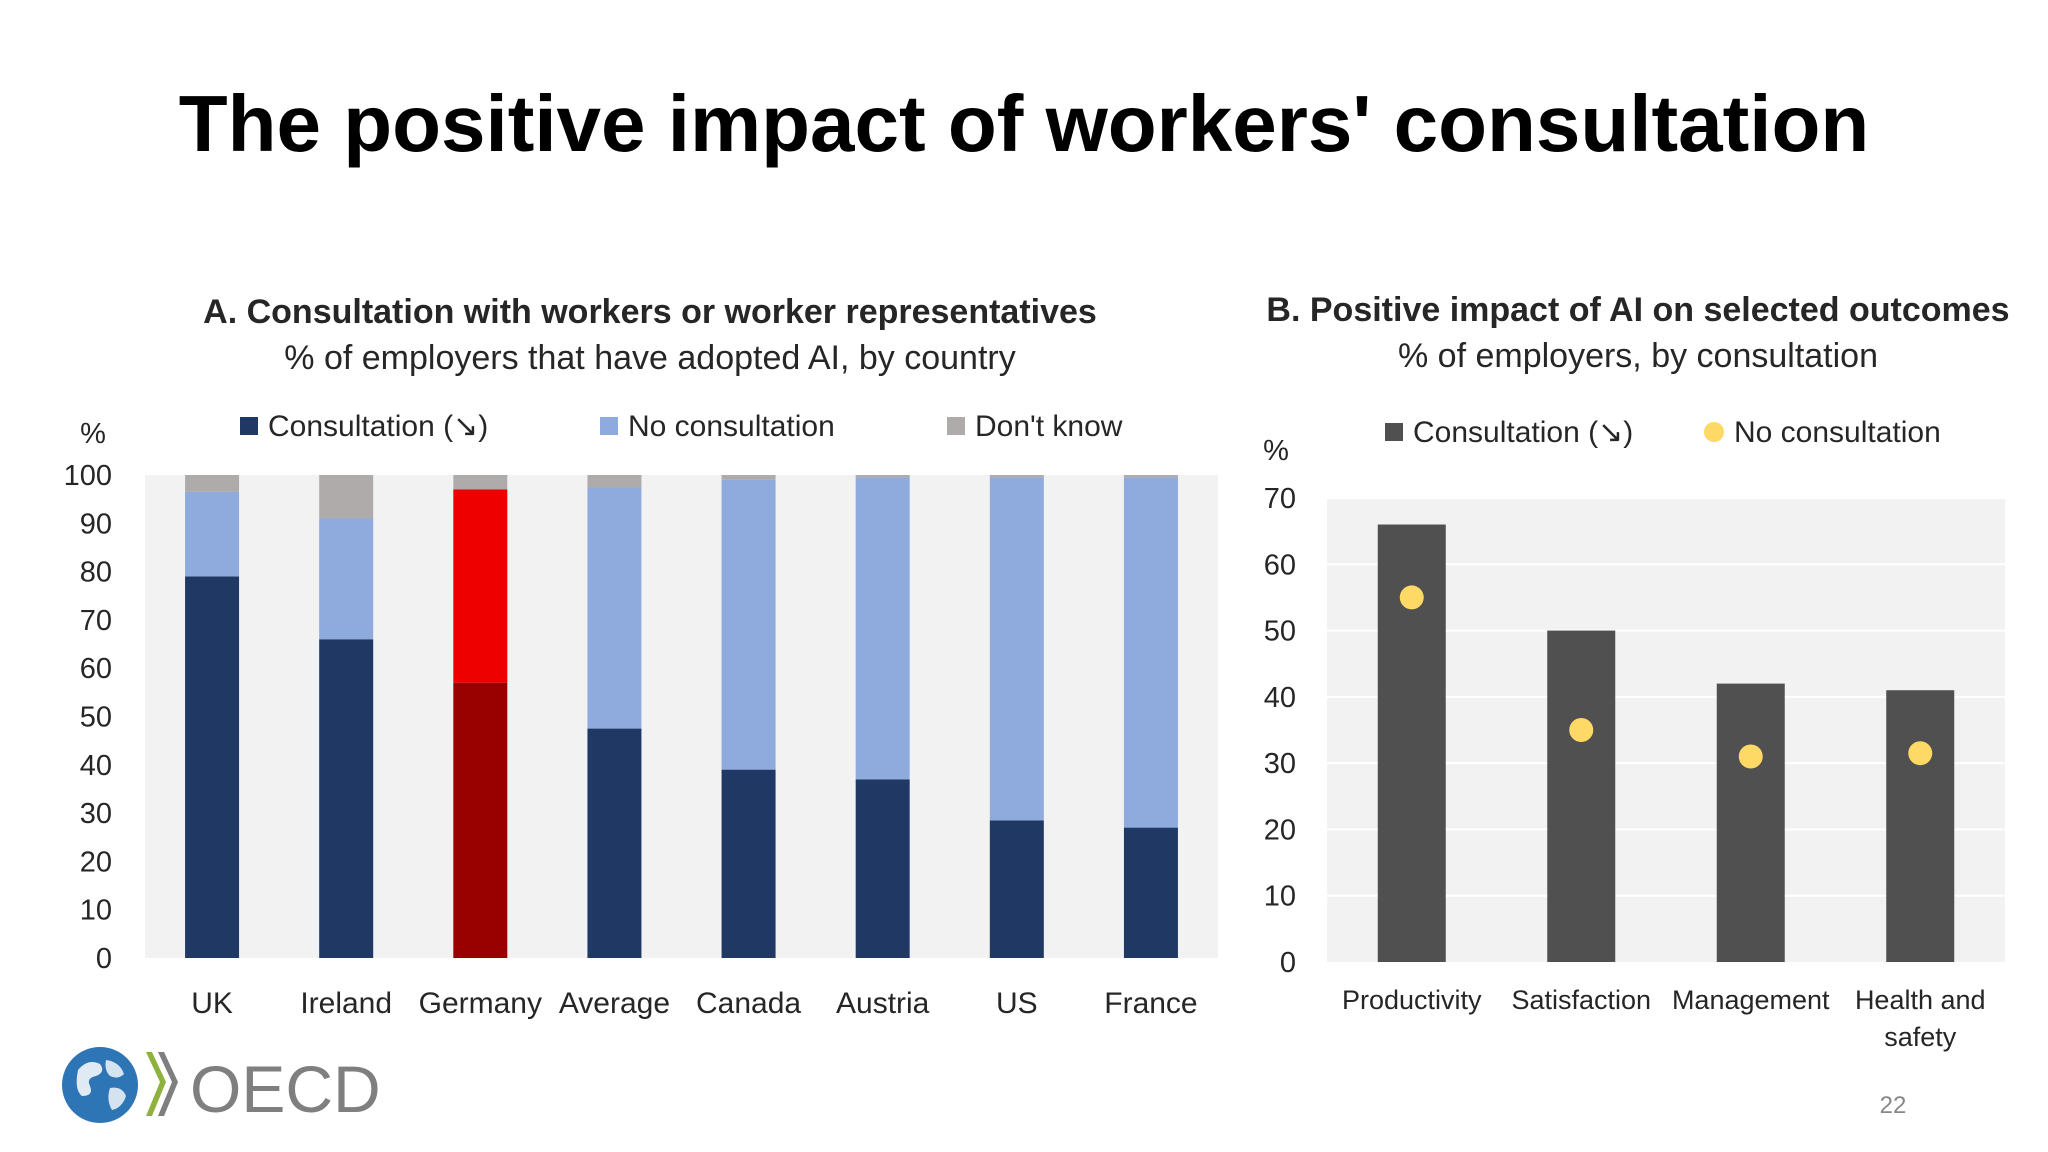  Describe the element at coordinates (1017, 1003) in the screenshot. I see `chart-a-x-label: US` at that location.